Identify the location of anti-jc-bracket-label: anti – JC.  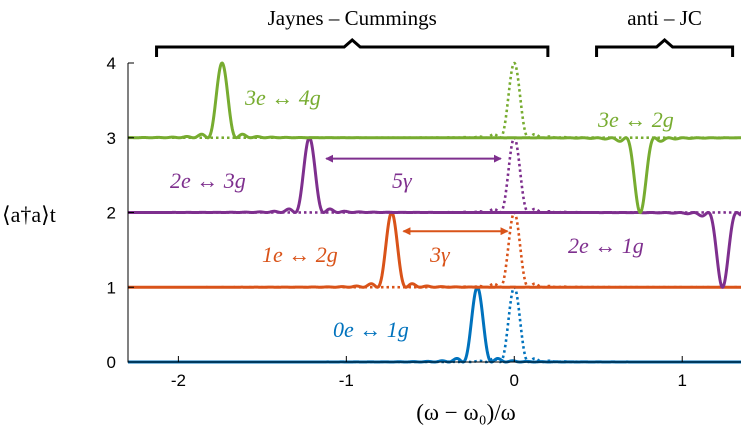
(664, 18).